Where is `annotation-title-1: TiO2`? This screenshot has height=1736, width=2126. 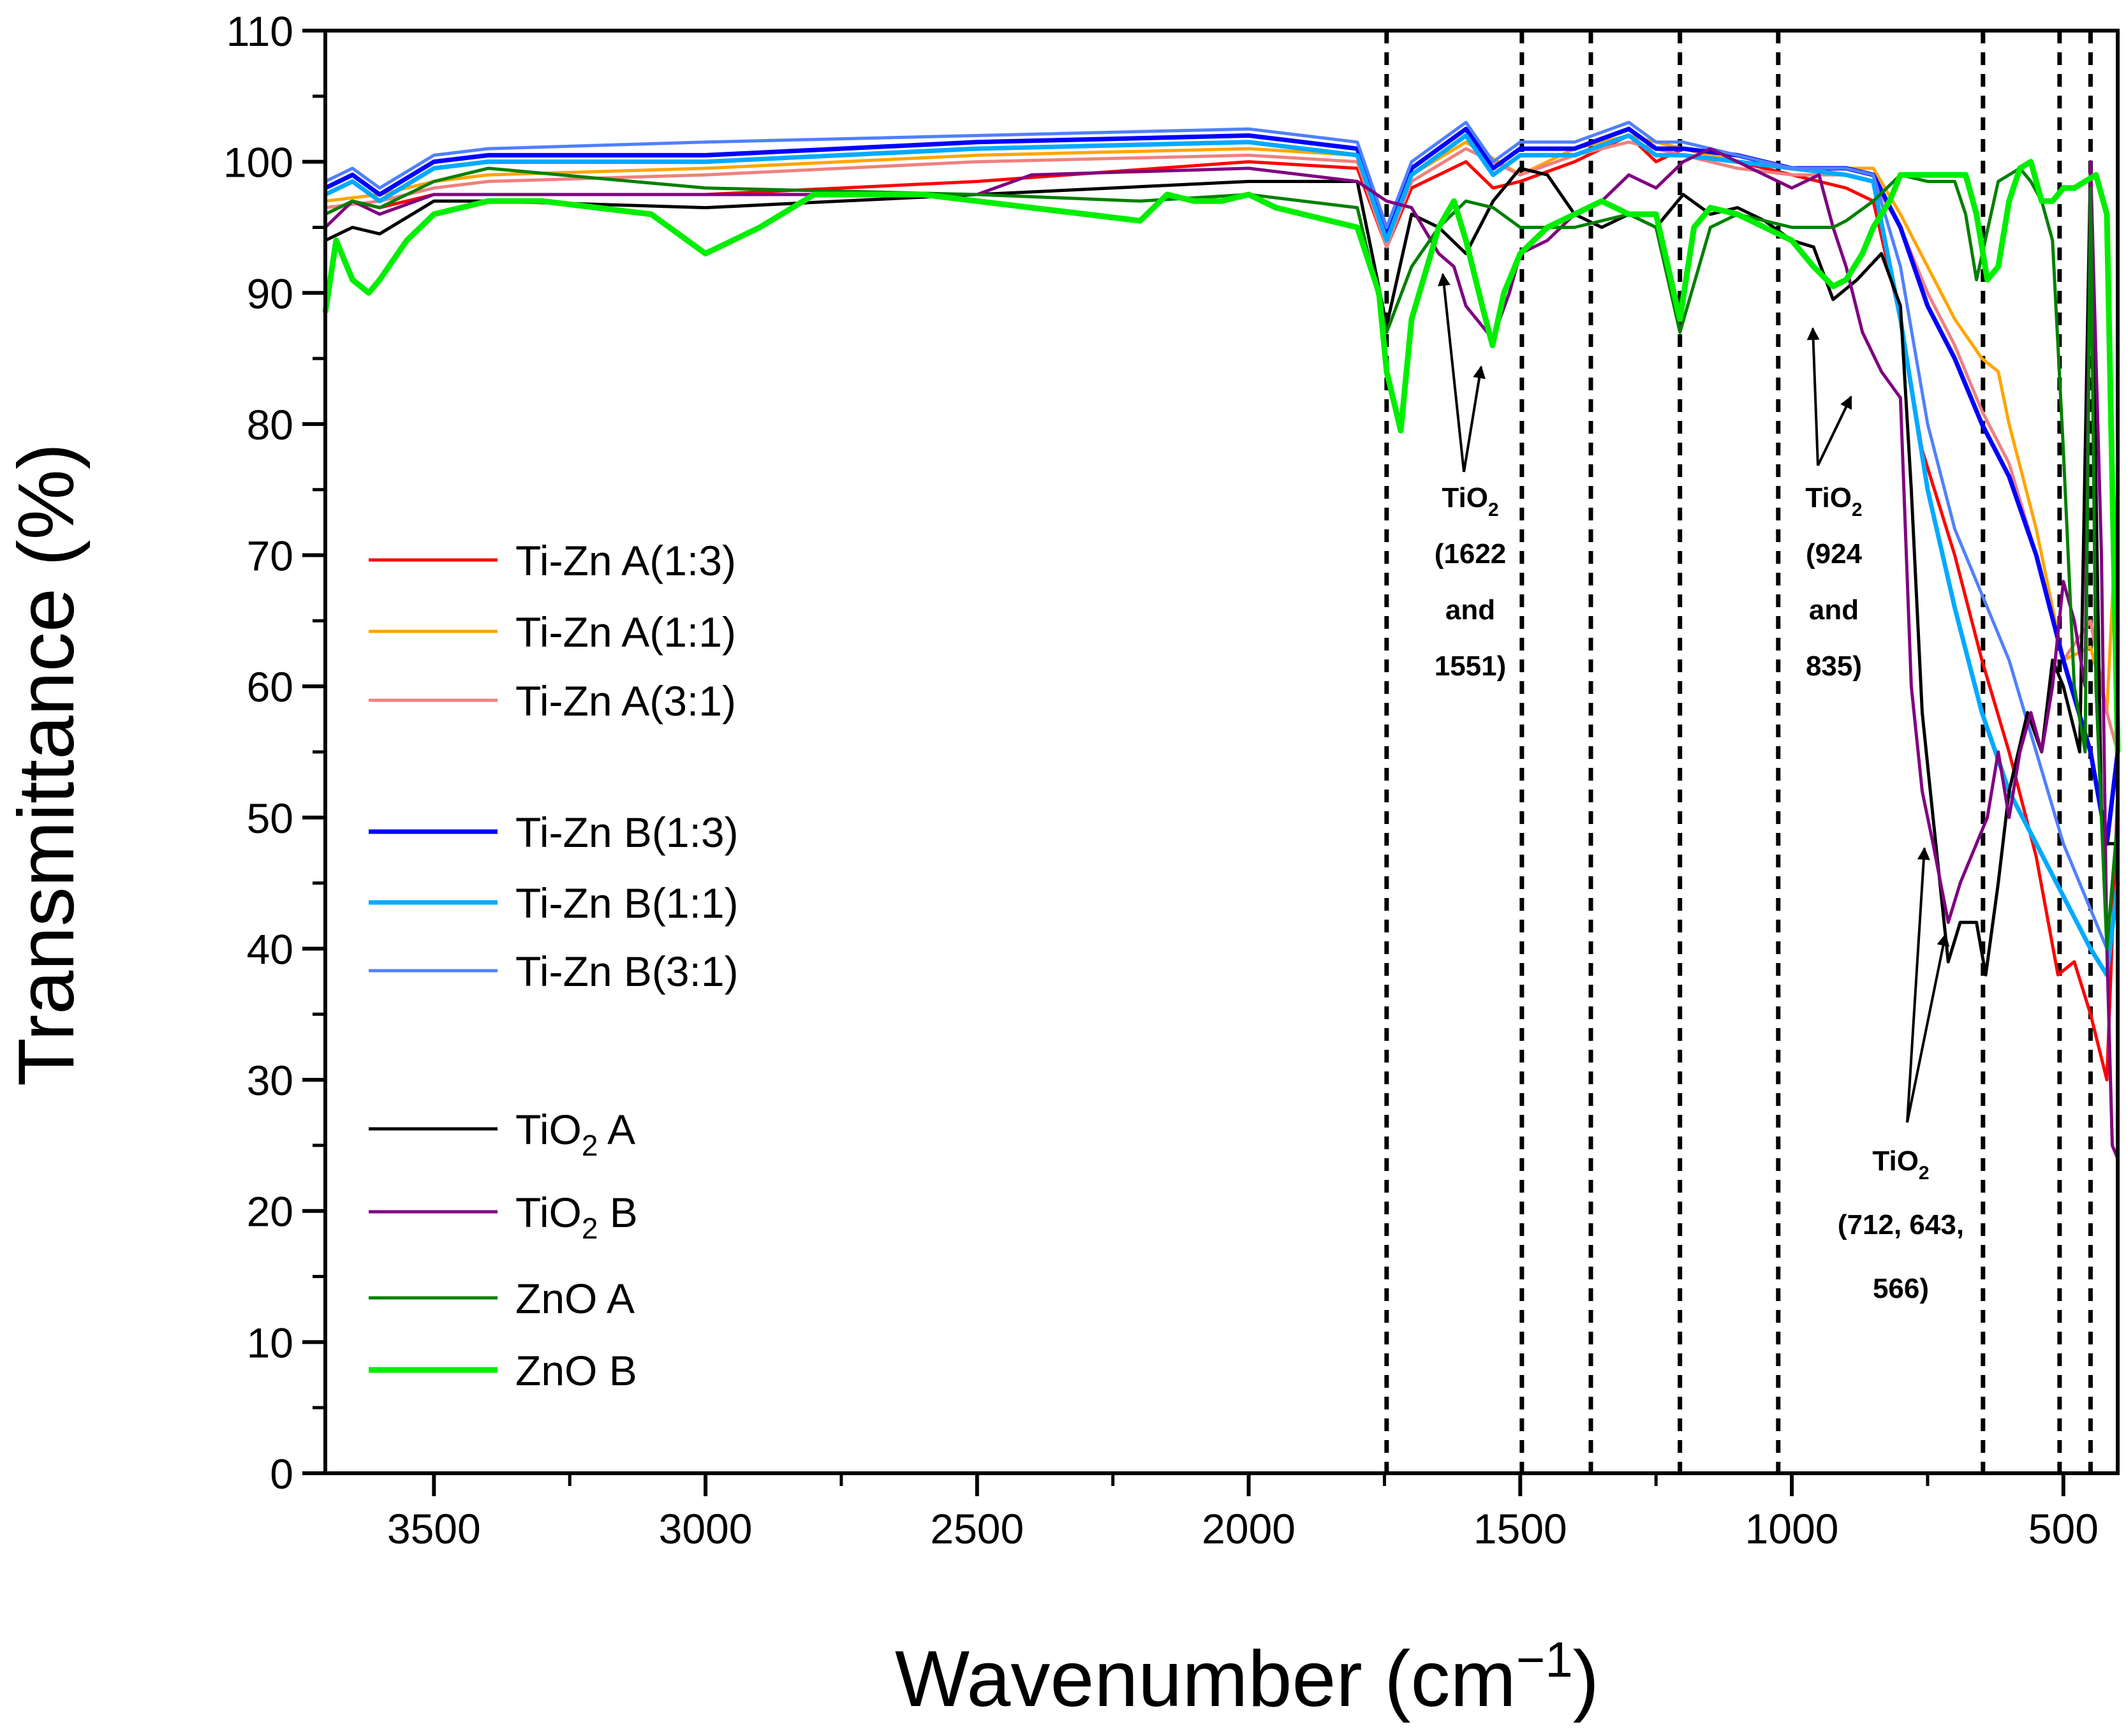 annotation-title-1: TiO2 is located at coordinates (1833, 501).